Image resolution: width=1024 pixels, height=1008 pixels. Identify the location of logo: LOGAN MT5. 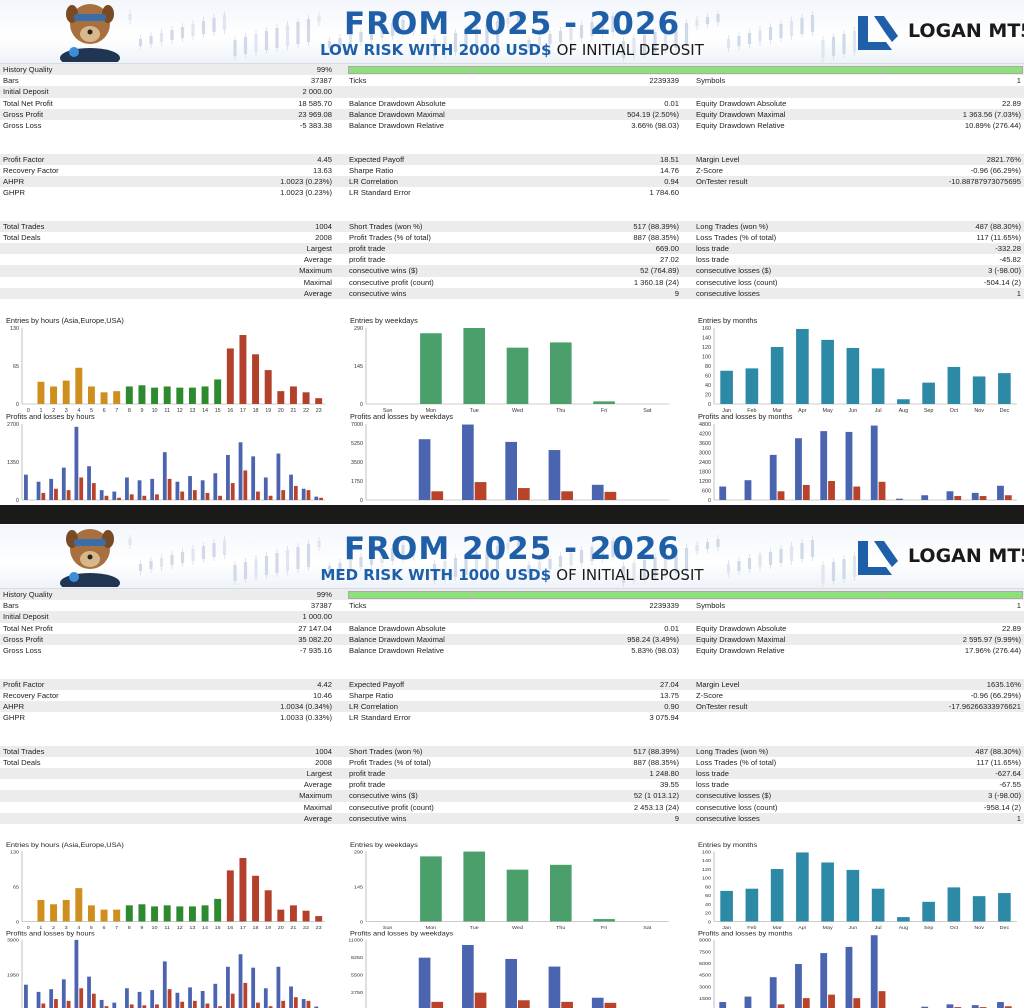
(938, 33).